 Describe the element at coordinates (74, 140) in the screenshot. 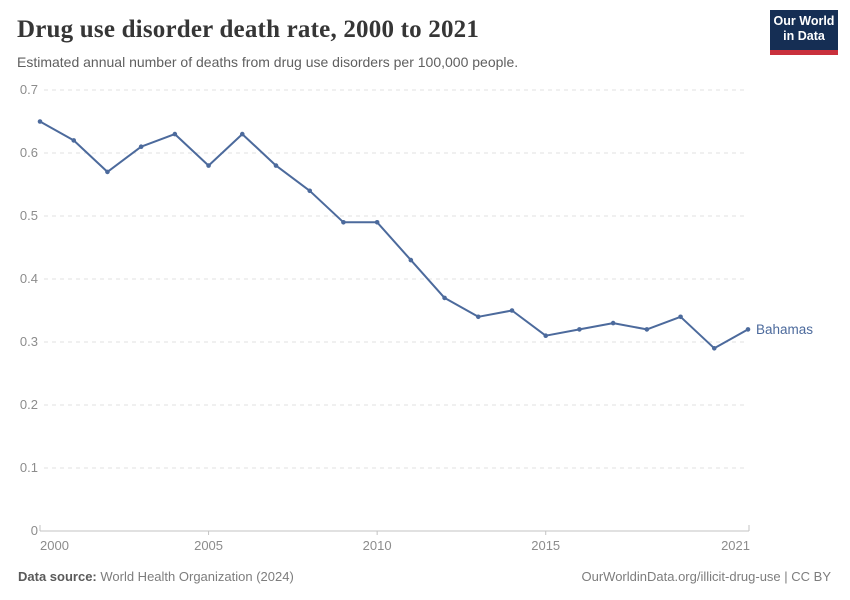

I see `data-point-2001` at that location.